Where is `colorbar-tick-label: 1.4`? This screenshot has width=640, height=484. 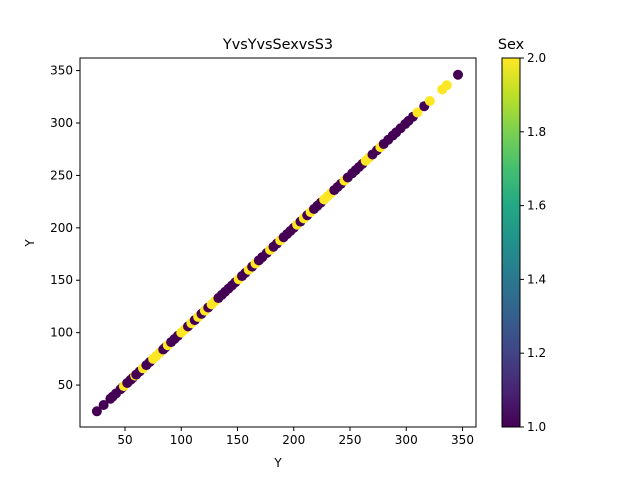 colorbar-tick-label: 1.4 is located at coordinates (536, 279).